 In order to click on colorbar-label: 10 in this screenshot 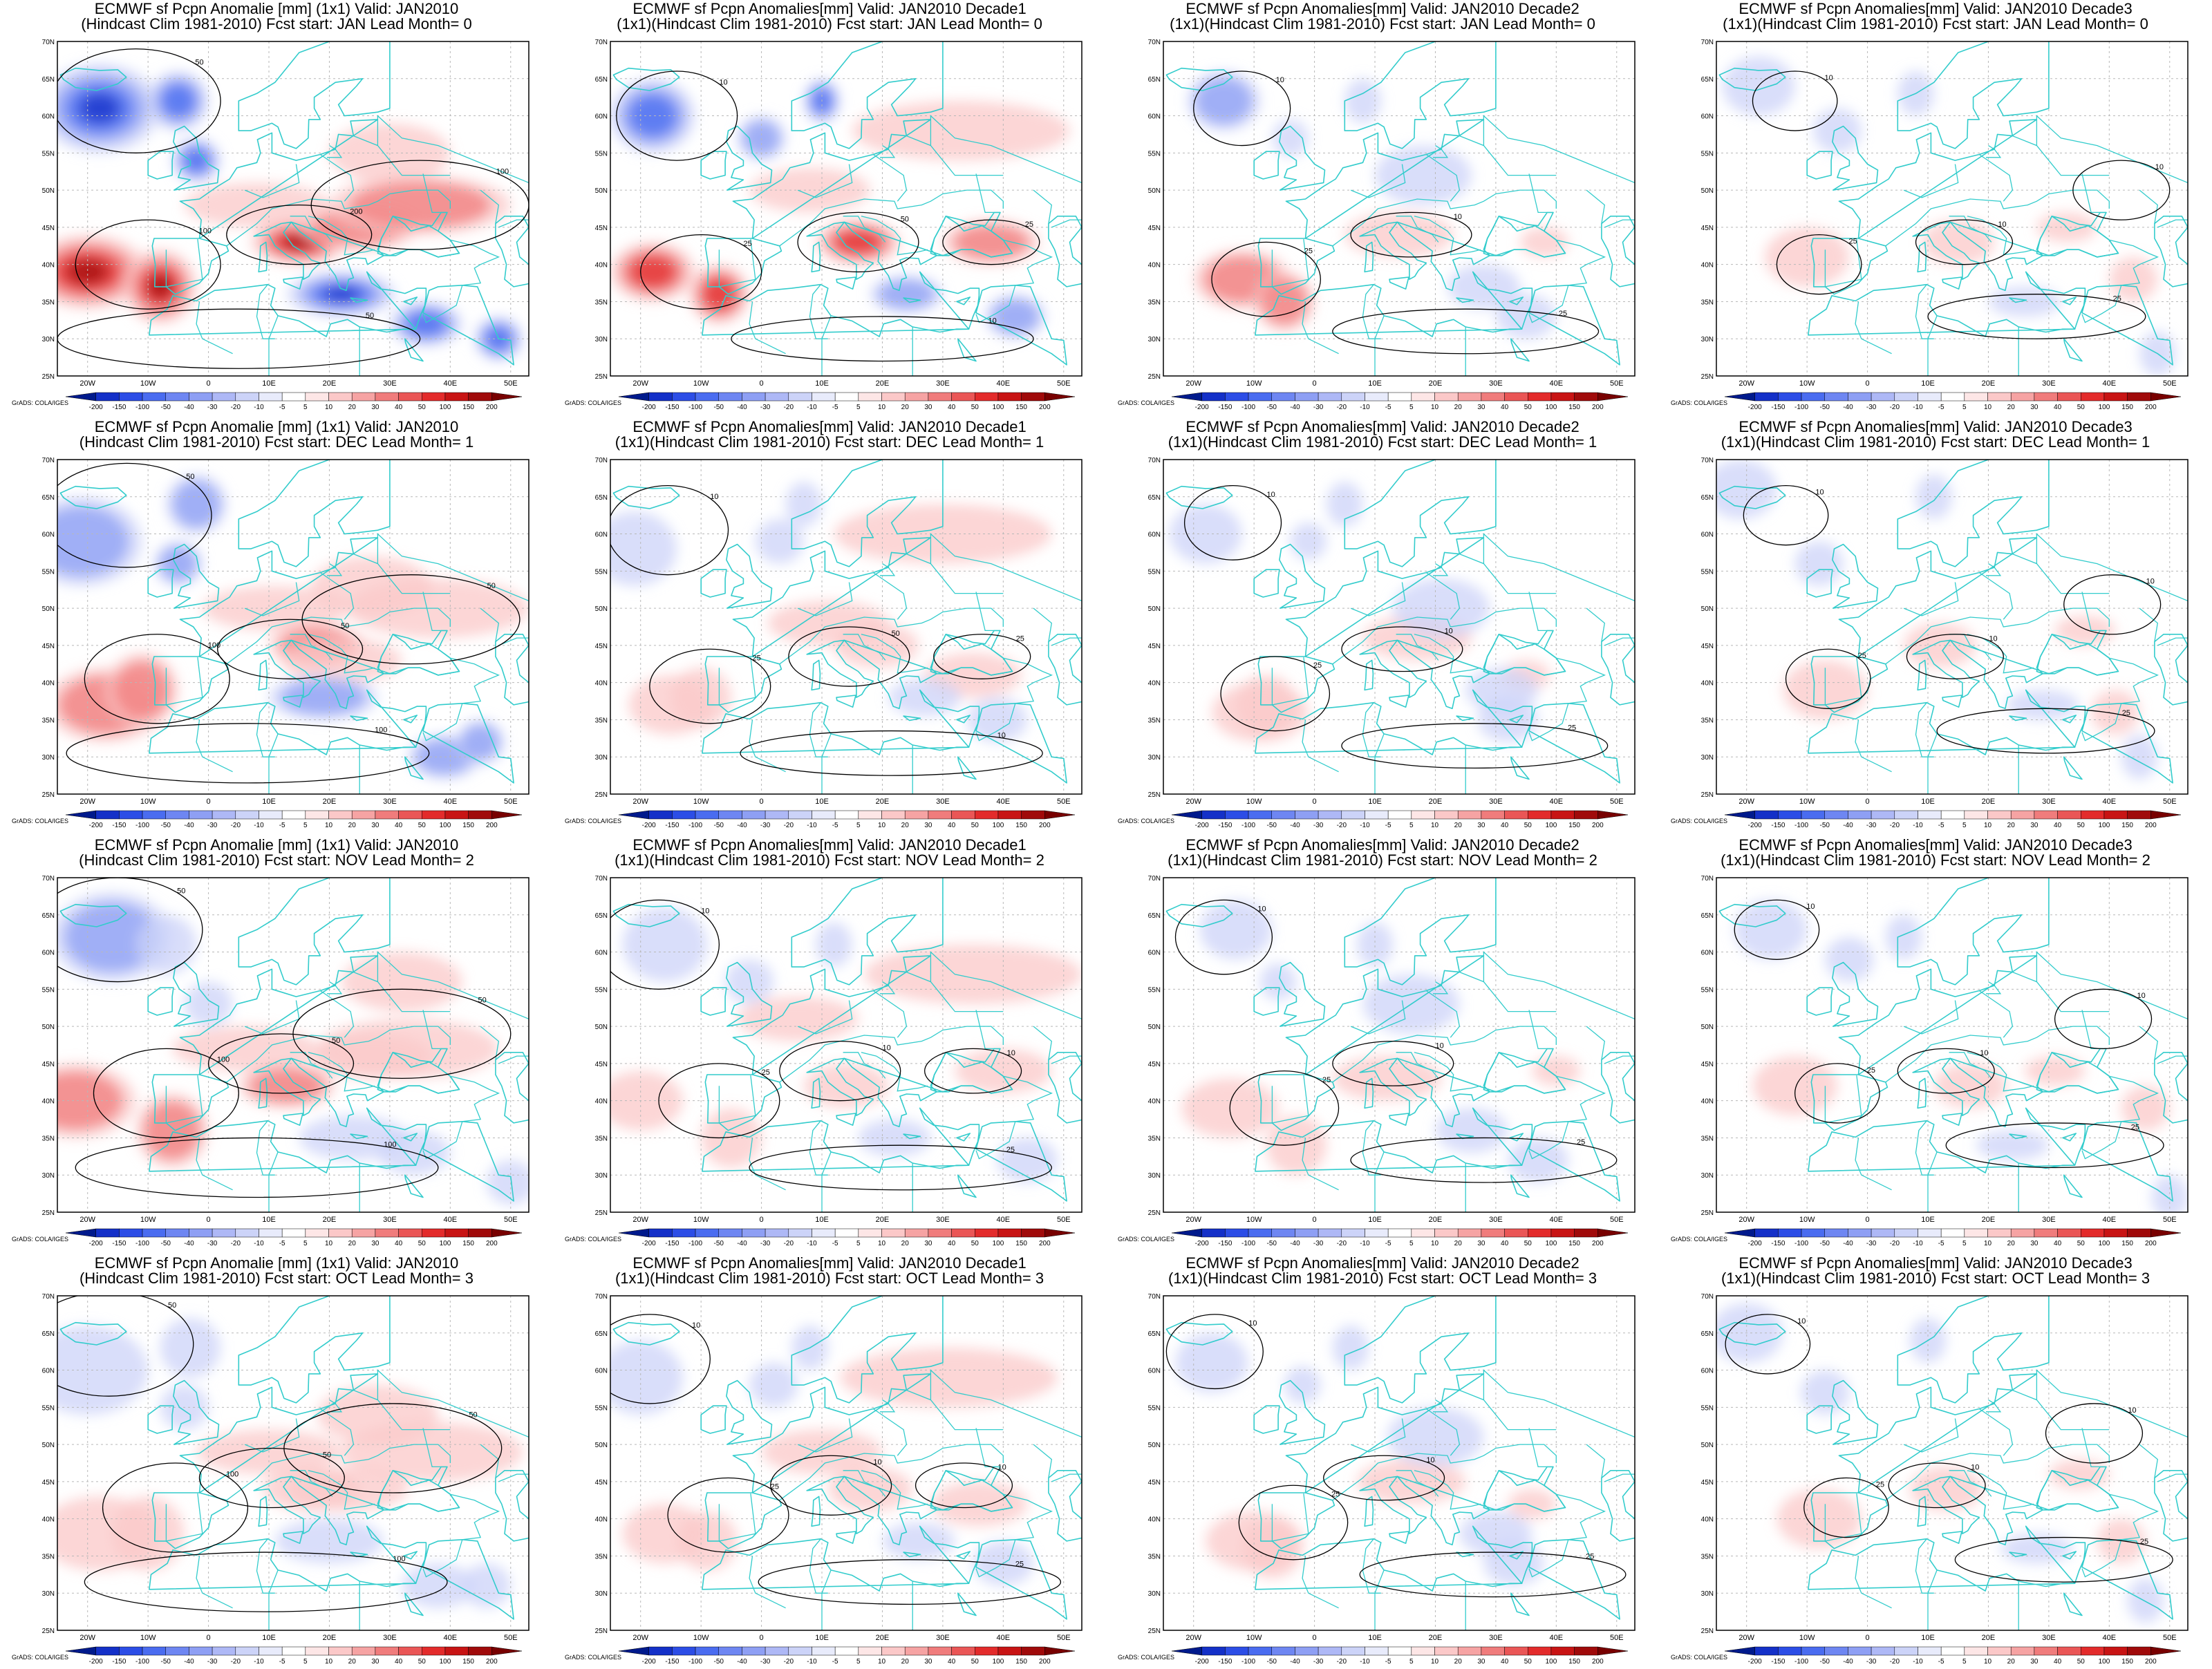, I will do `click(329, 407)`.